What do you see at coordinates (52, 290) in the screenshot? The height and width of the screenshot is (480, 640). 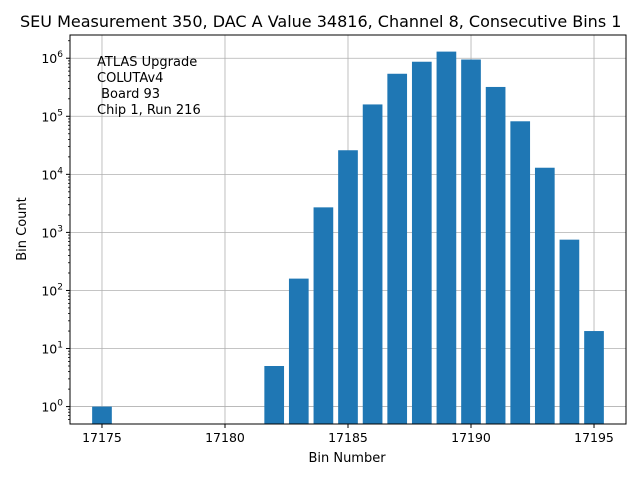 I see `y-tick-label: 10²` at bounding box center [52, 290].